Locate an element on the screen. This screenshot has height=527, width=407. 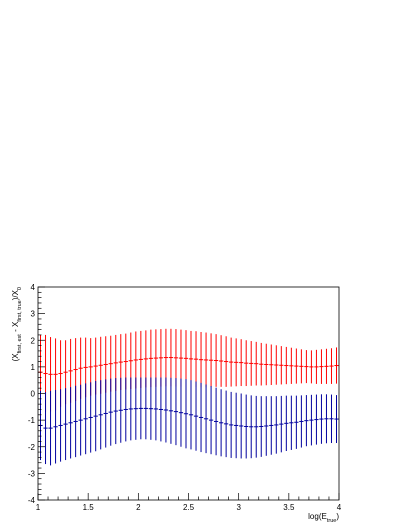
y-tick-label: -2 is located at coordinates (32, 447).